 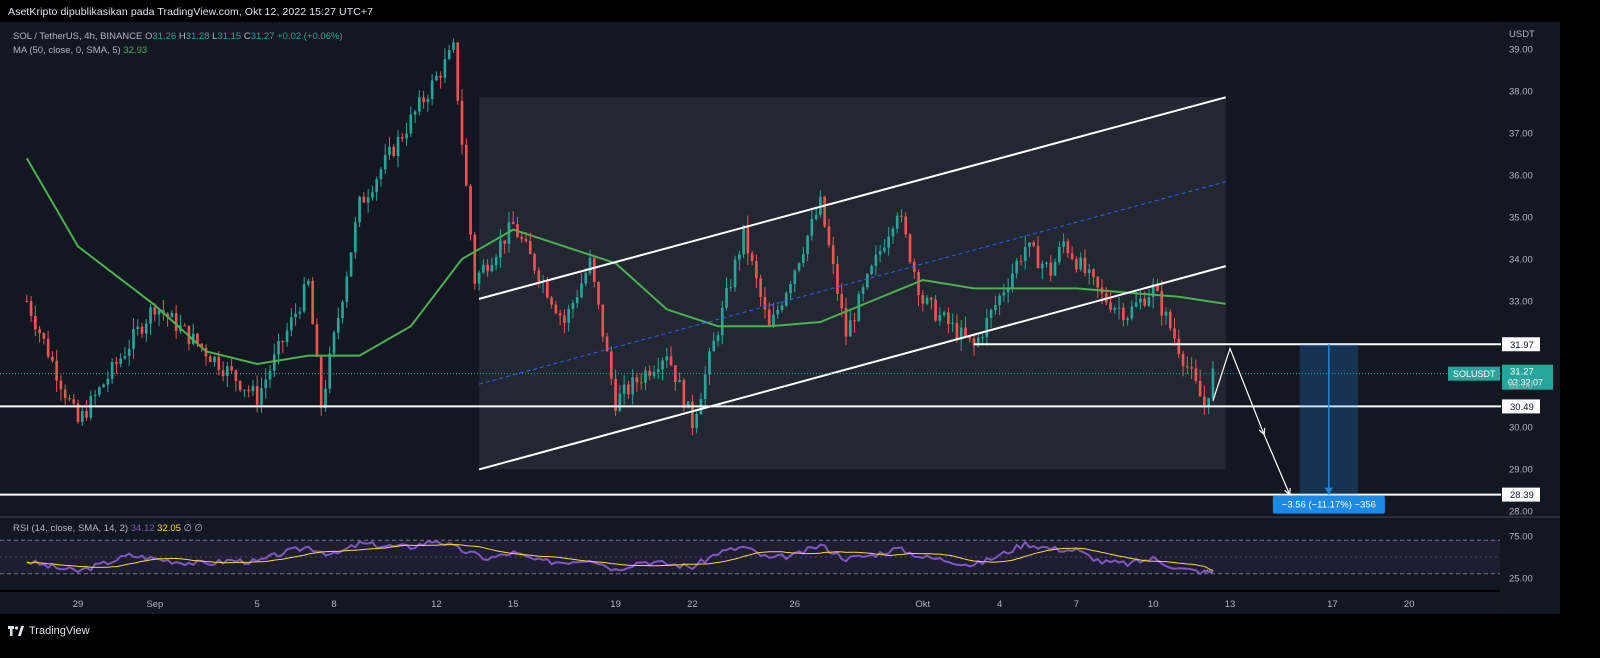 I want to click on symbol-name: SOL / TetherUS, 4h, BINANCE, so click(x=78, y=36).